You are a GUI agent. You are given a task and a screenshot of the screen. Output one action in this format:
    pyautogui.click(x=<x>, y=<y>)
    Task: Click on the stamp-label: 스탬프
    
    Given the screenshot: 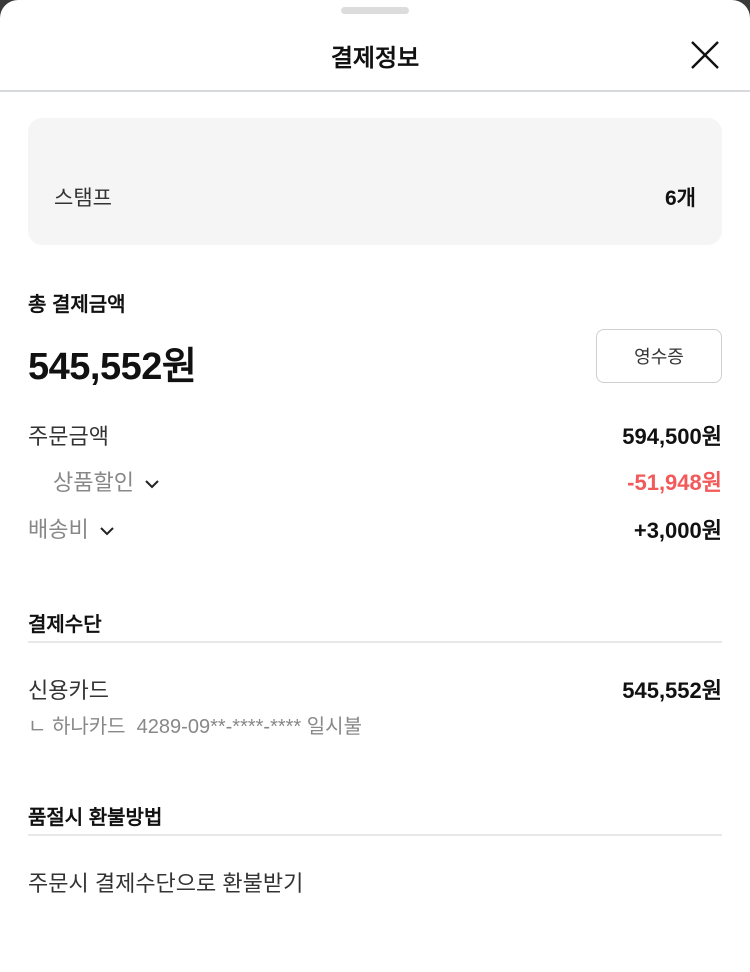 What is the action you would take?
    pyautogui.click(x=83, y=198)
    